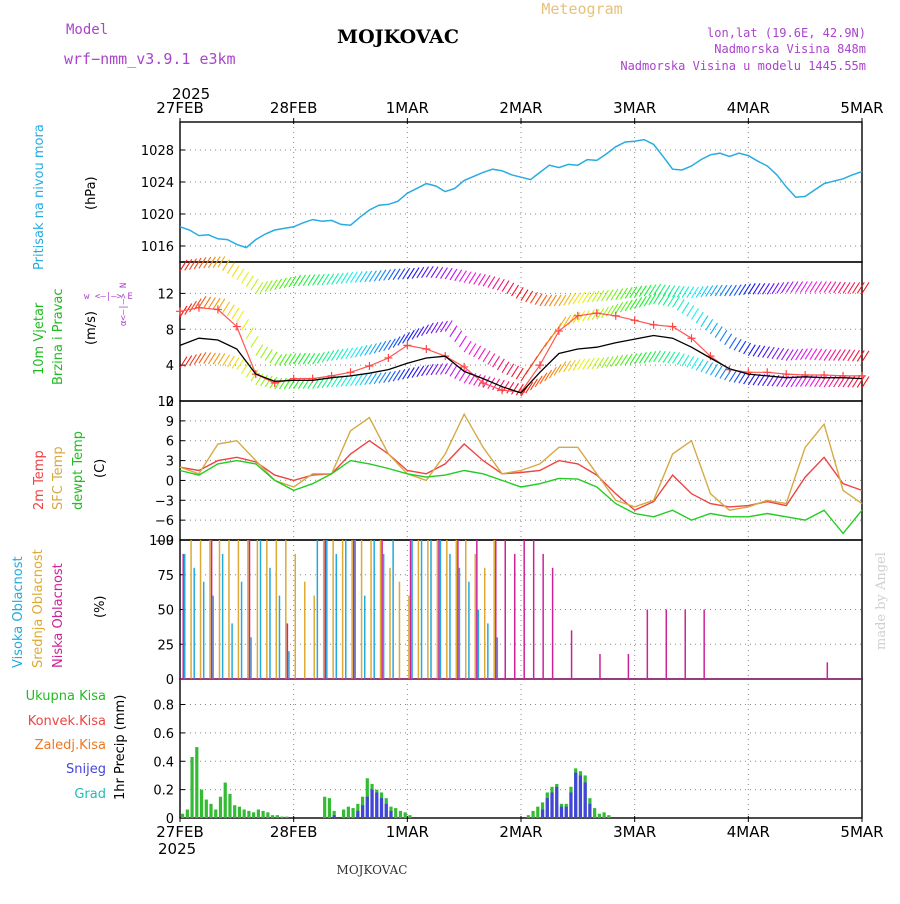 Image resolution: width=900 pixels, height=904 pixels. I want to click on xtick-bottom-5: 4MAR, so click(748, 832).